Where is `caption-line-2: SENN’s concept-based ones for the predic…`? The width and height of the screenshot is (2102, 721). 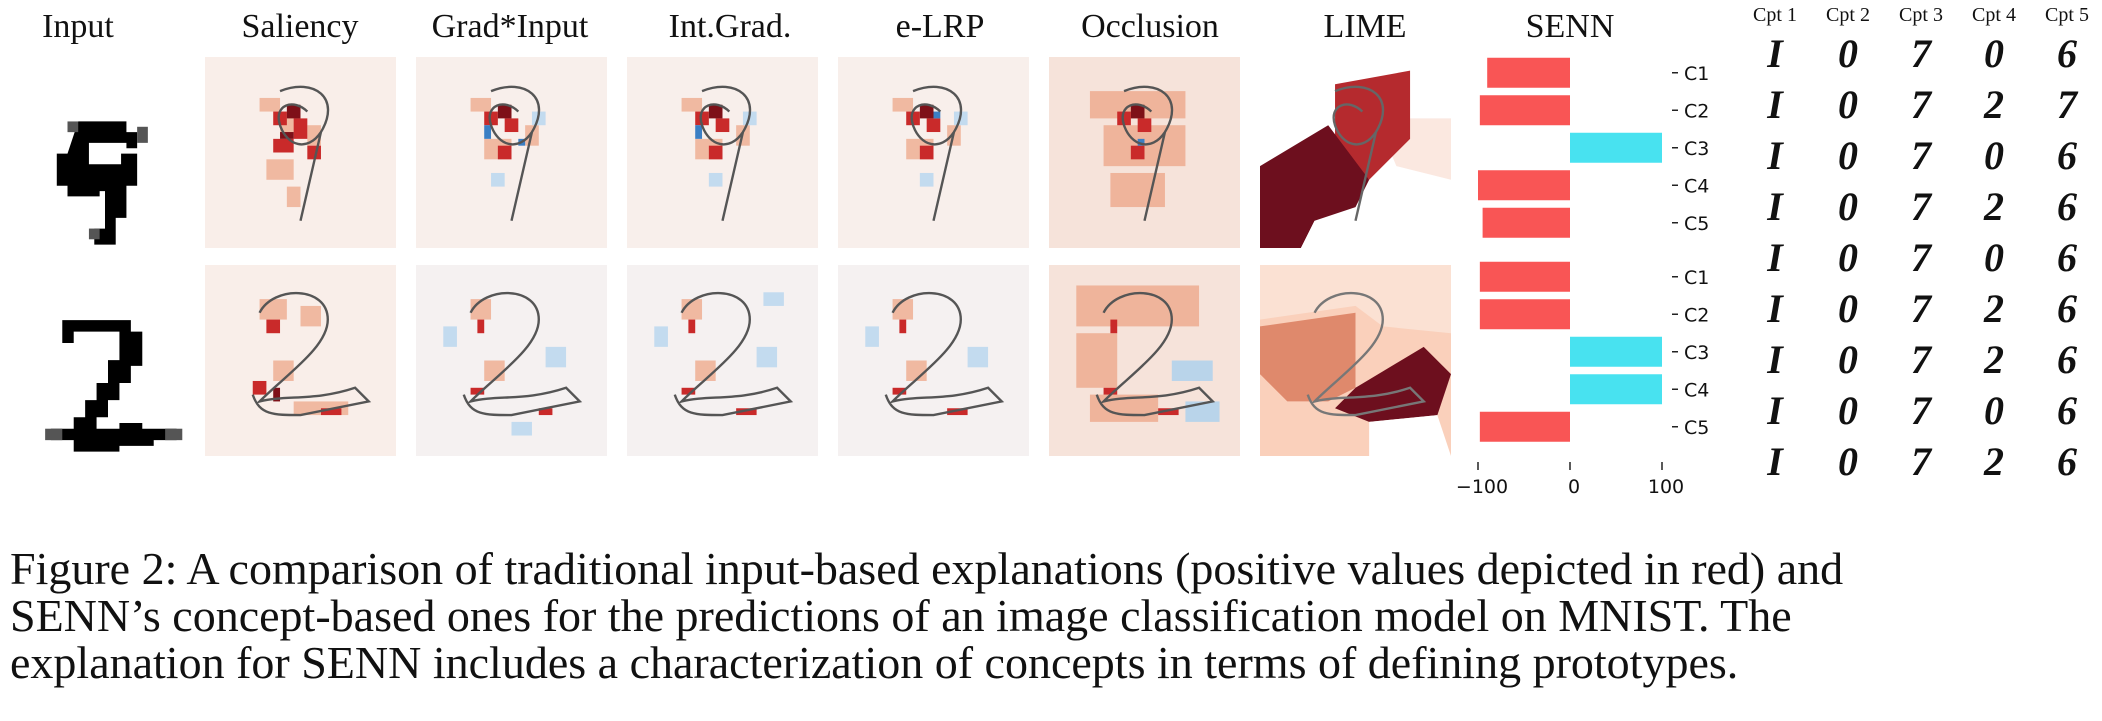
caption-line-2: SENN’s concept-based ones for the predic… is located at coordinates (901, 615).